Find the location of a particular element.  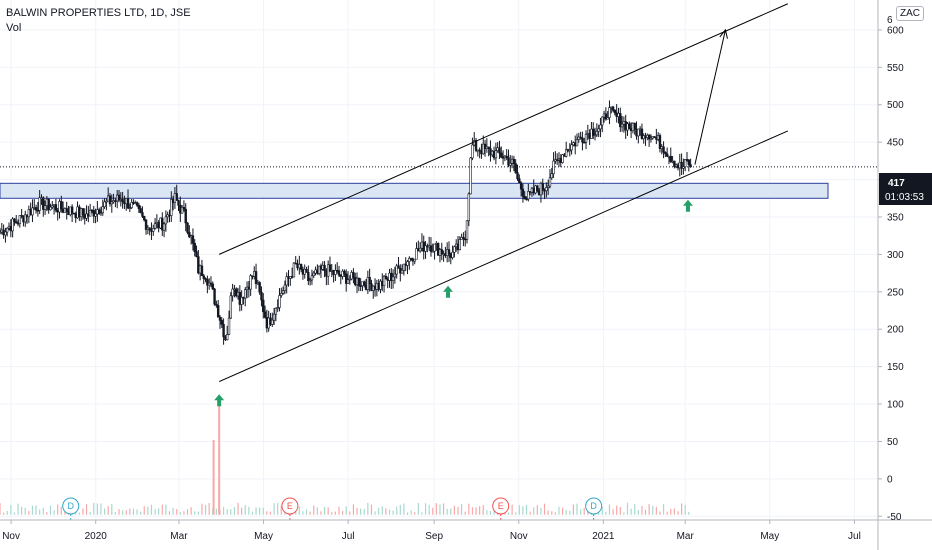

symbol-title: BALWIN PROPERTIES LTD, 1D, JSE is located at coordinates (98, 13).